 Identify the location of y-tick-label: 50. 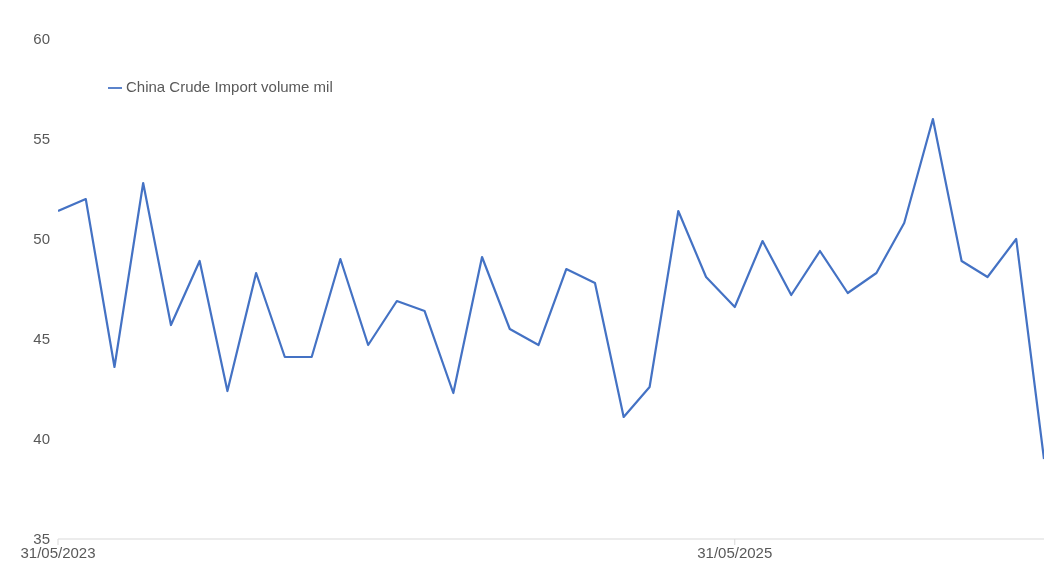
(41, 239).